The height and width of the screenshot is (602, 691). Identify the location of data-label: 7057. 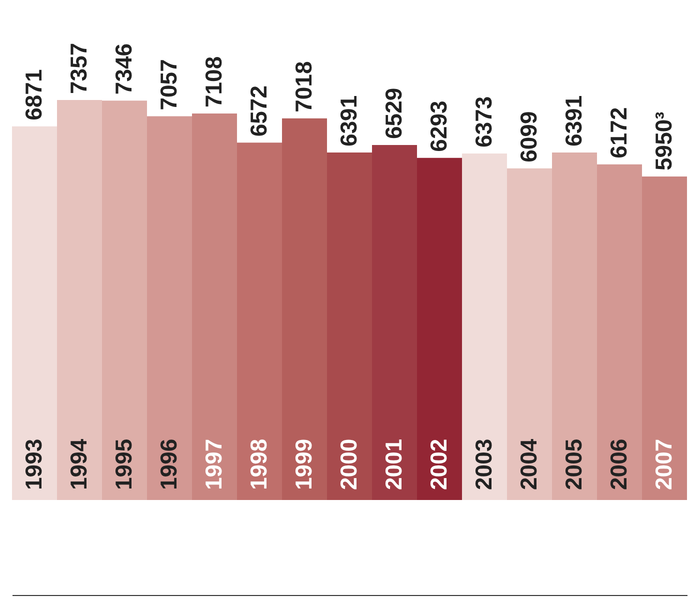
(169, 84).